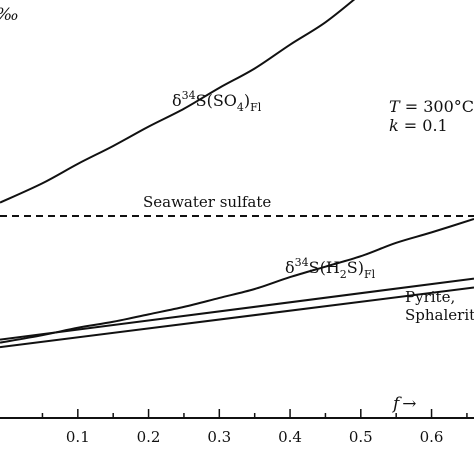 This screenshot has width=474, height=474. What do you see at coordinates (432, 437) in the screenshot?
I see `x-tick-label: 0.6` at bounding box center [432, 437].